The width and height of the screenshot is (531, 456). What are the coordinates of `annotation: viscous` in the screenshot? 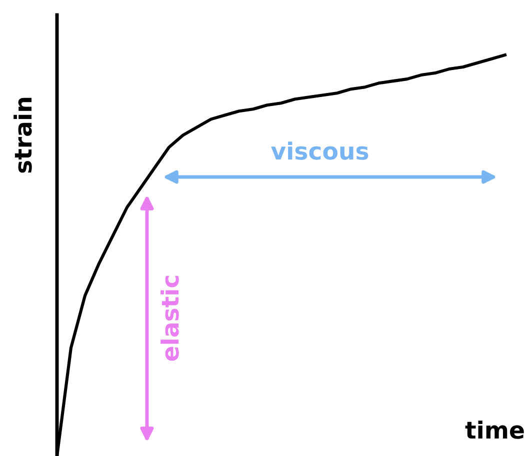 It's located at (319, 151).